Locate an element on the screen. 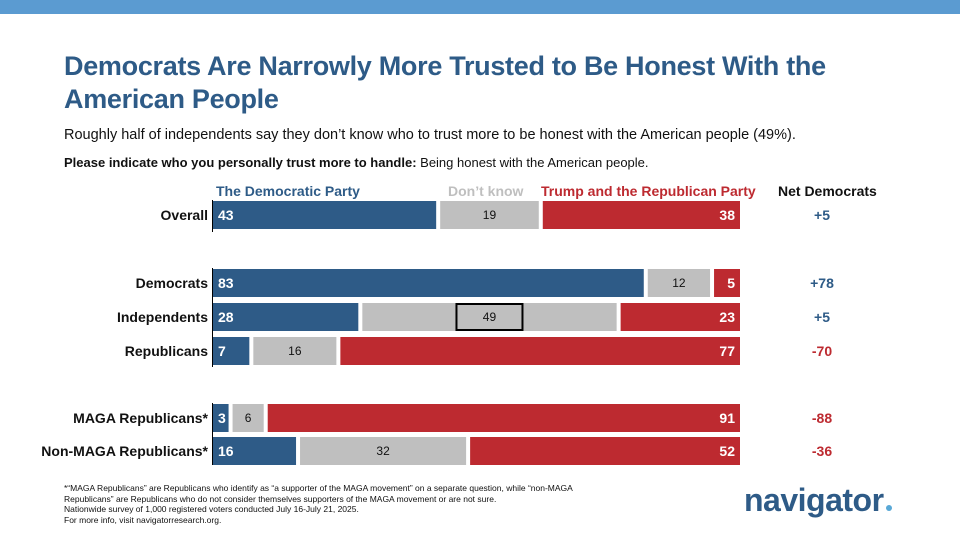 The height and width of the screenshot is (540, 960). value-dont-know-maga-republicans: 6 is located at coordinates (248, 418).